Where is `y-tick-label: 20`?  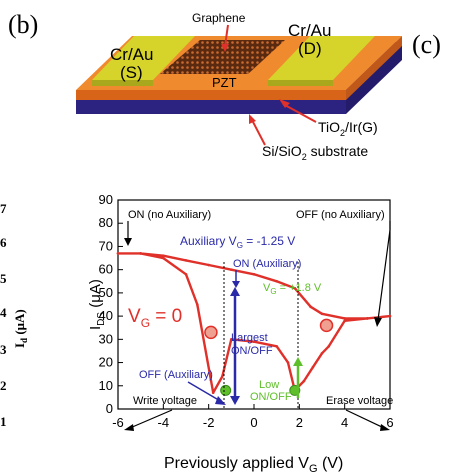
y-tick-label: 20 is located at coordinates (106, 362).